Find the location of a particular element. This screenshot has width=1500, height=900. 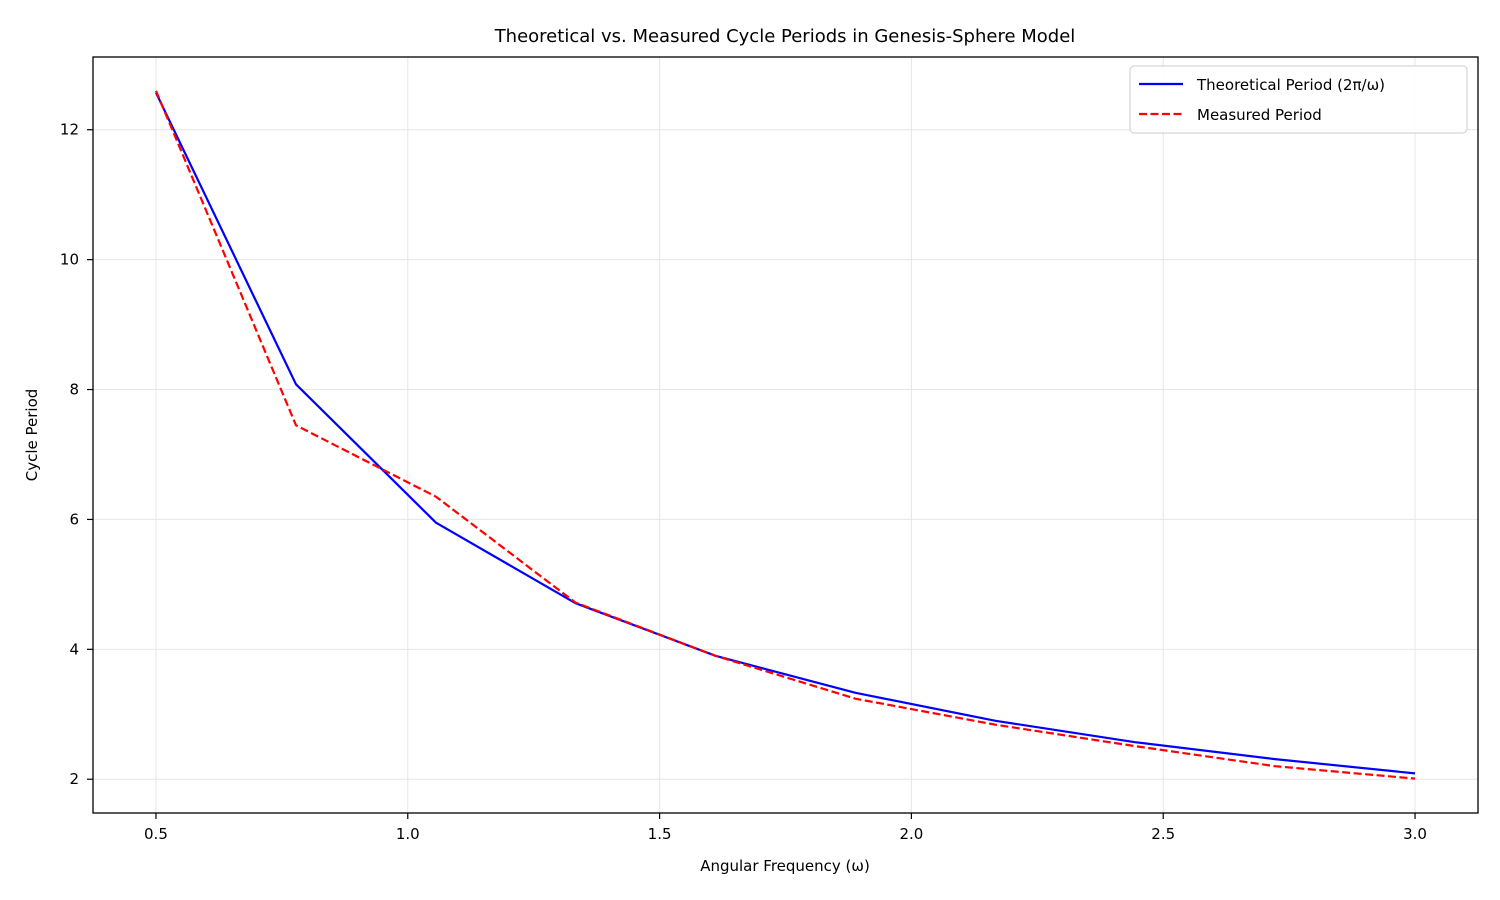

legend-box is located at coordinates (1298, 99).